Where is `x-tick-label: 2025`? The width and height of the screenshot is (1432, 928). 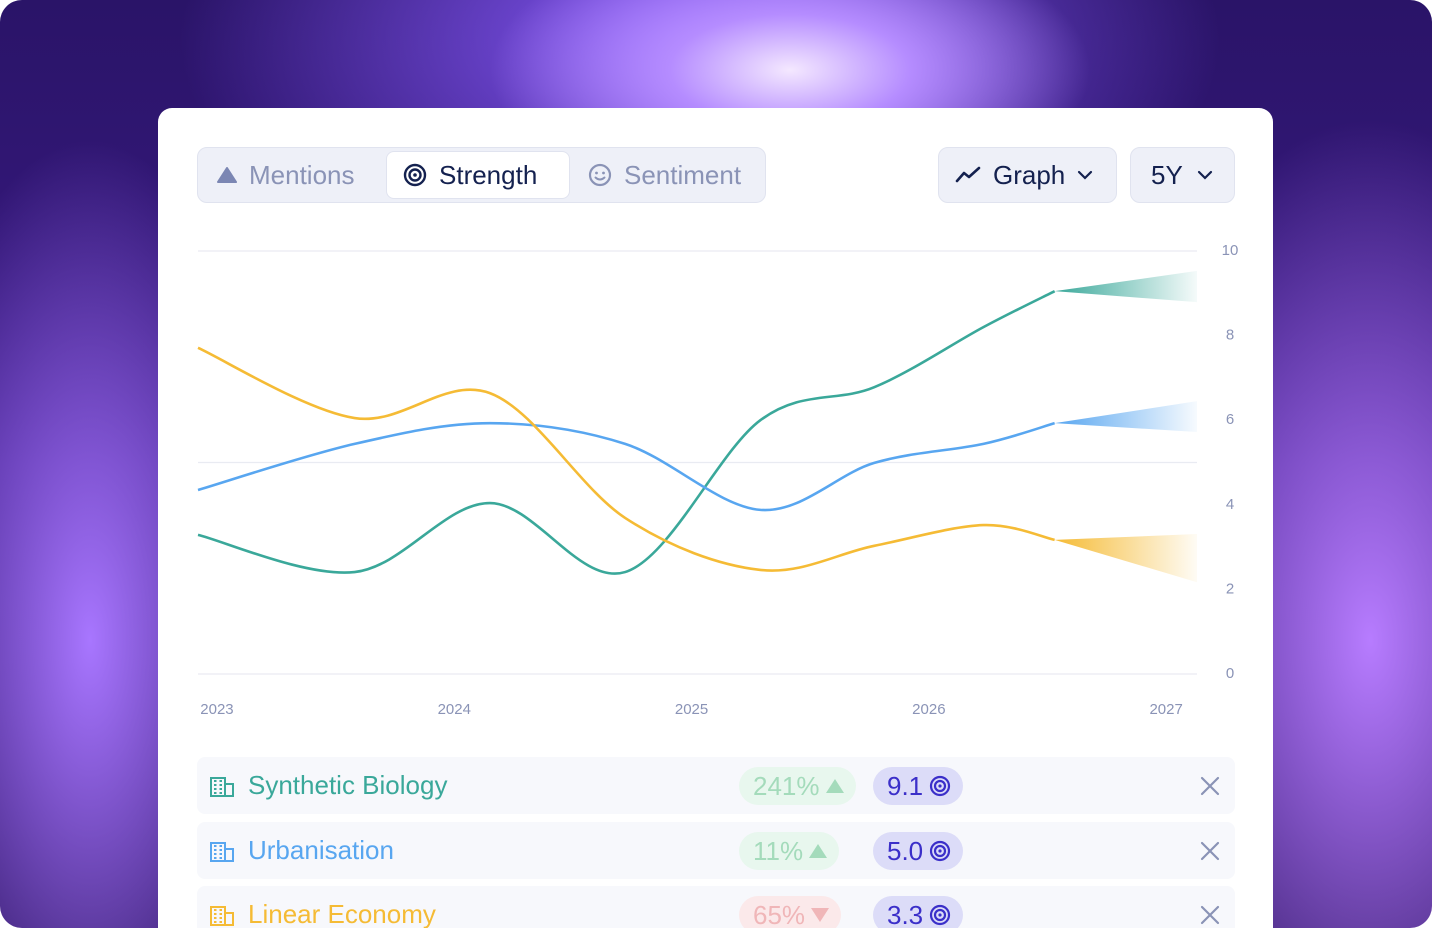 x-tick-label: 2025 is located at coordinates (691, 709).